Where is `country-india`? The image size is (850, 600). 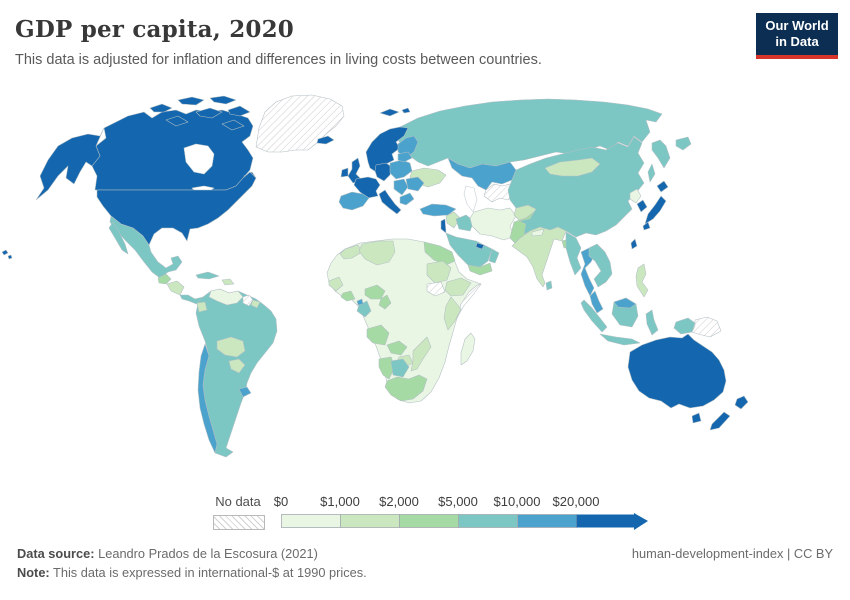
country-india is located at coordinates (539, 257).